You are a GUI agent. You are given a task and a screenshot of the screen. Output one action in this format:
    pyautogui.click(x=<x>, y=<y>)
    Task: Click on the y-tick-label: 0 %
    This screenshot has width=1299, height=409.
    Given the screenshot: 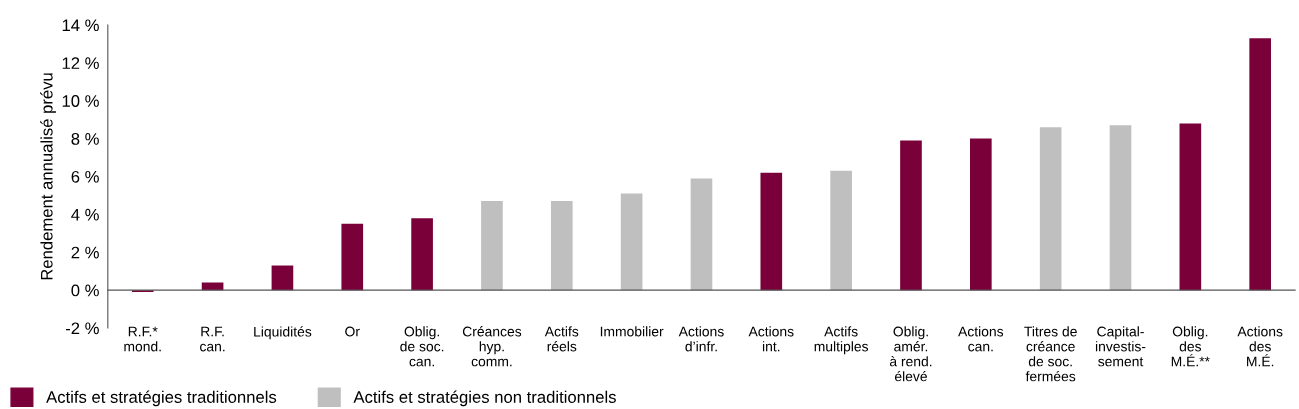 What is the action you would take?
    pyautogui.click(x=85, y=290)
    